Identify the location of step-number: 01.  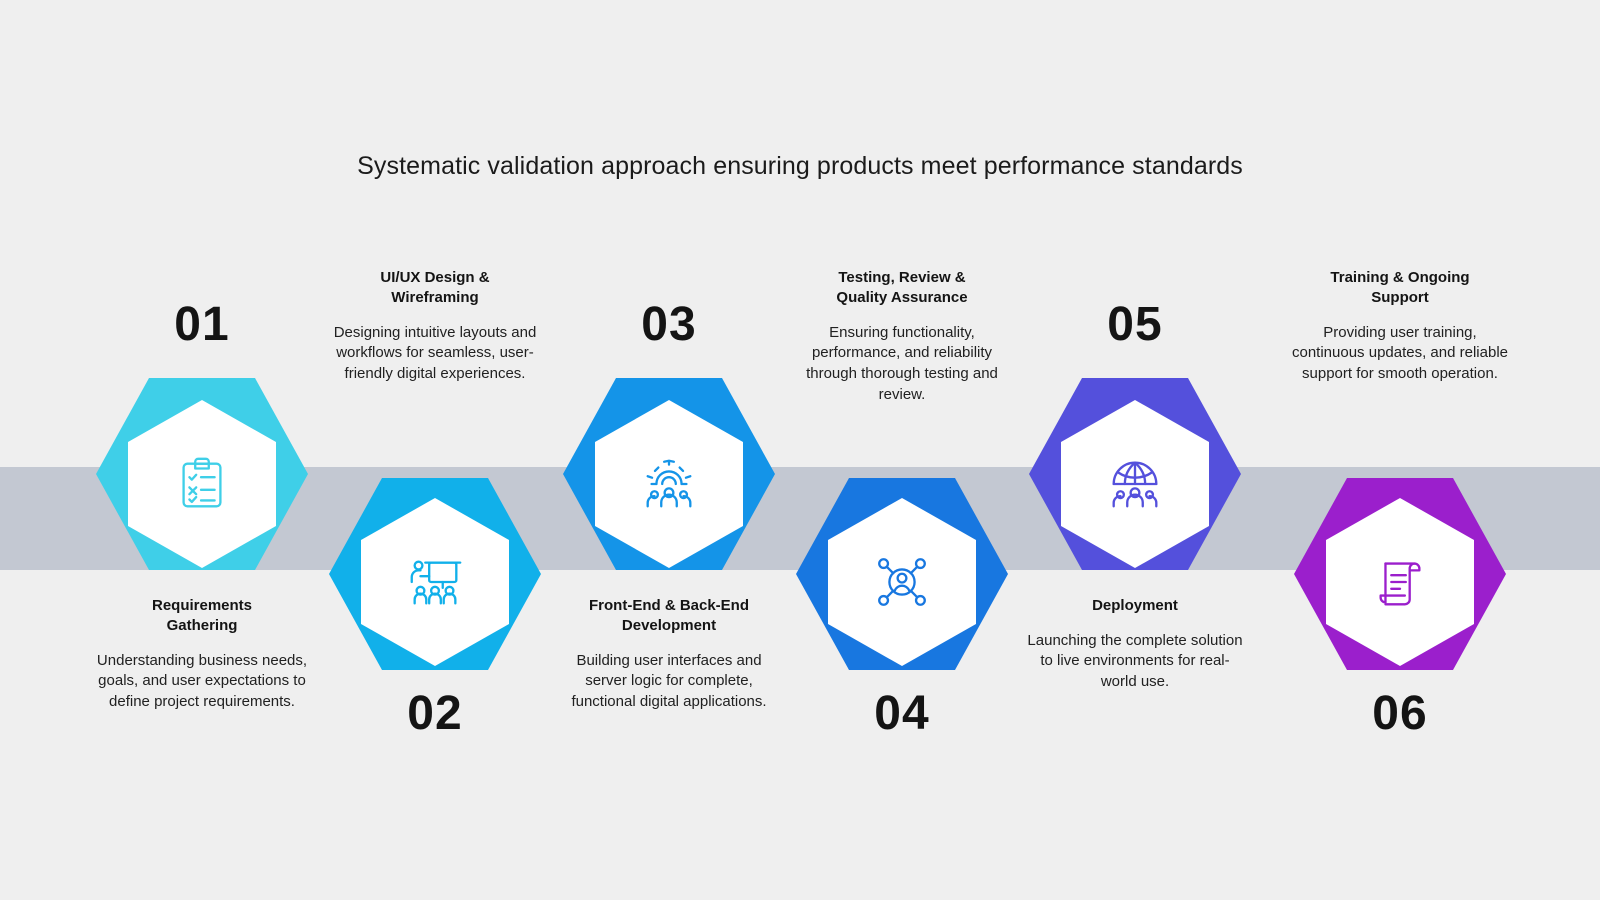
(202, 324).